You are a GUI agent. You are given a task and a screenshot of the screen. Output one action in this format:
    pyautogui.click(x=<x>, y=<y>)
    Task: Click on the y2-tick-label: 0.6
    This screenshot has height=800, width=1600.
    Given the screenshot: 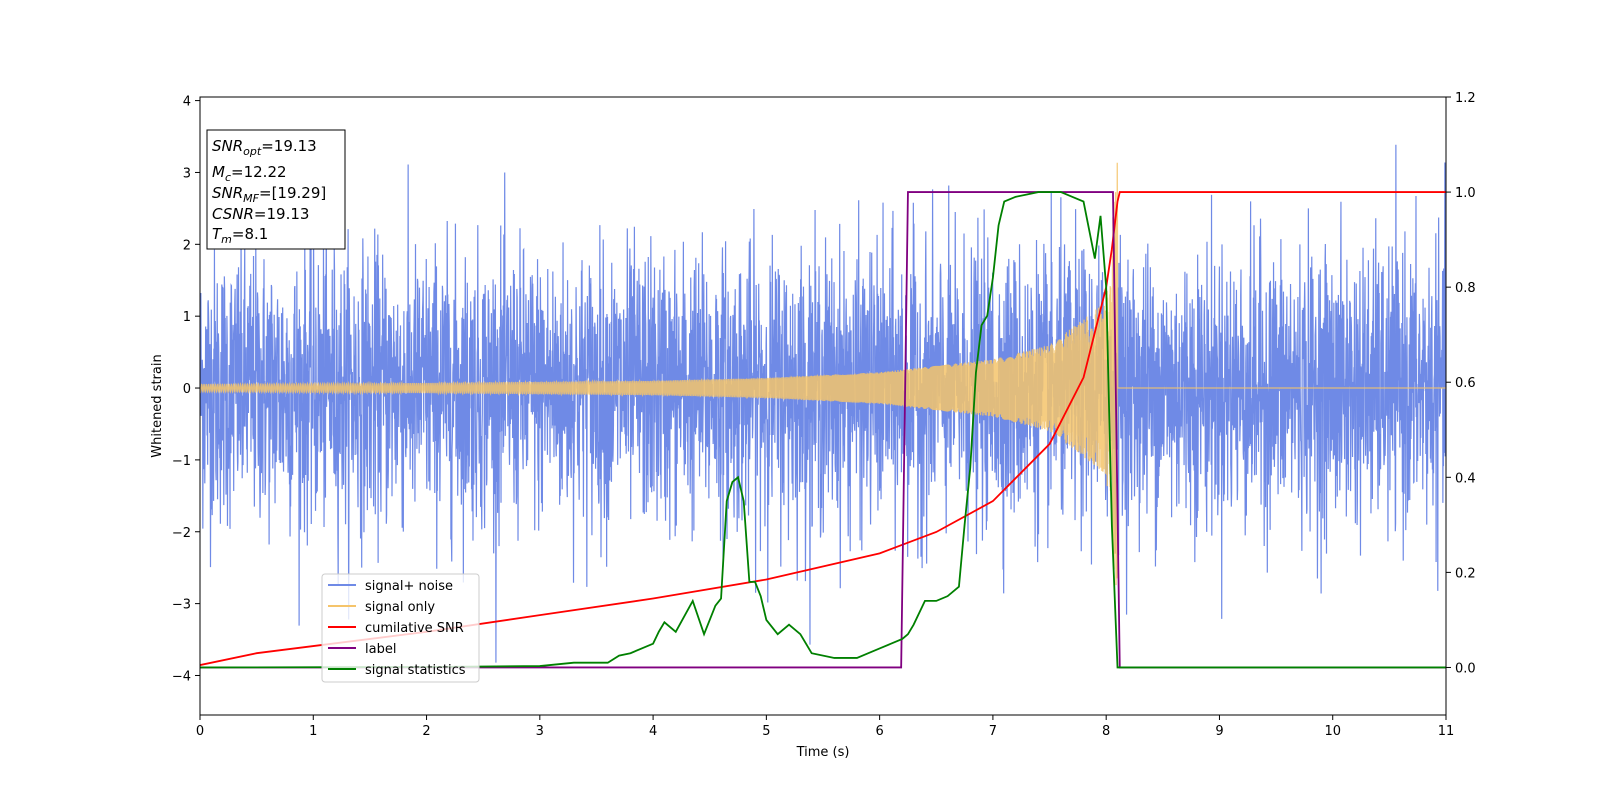 What is the action you would take?
    pyautogui.click(x=1465, y=383)
    